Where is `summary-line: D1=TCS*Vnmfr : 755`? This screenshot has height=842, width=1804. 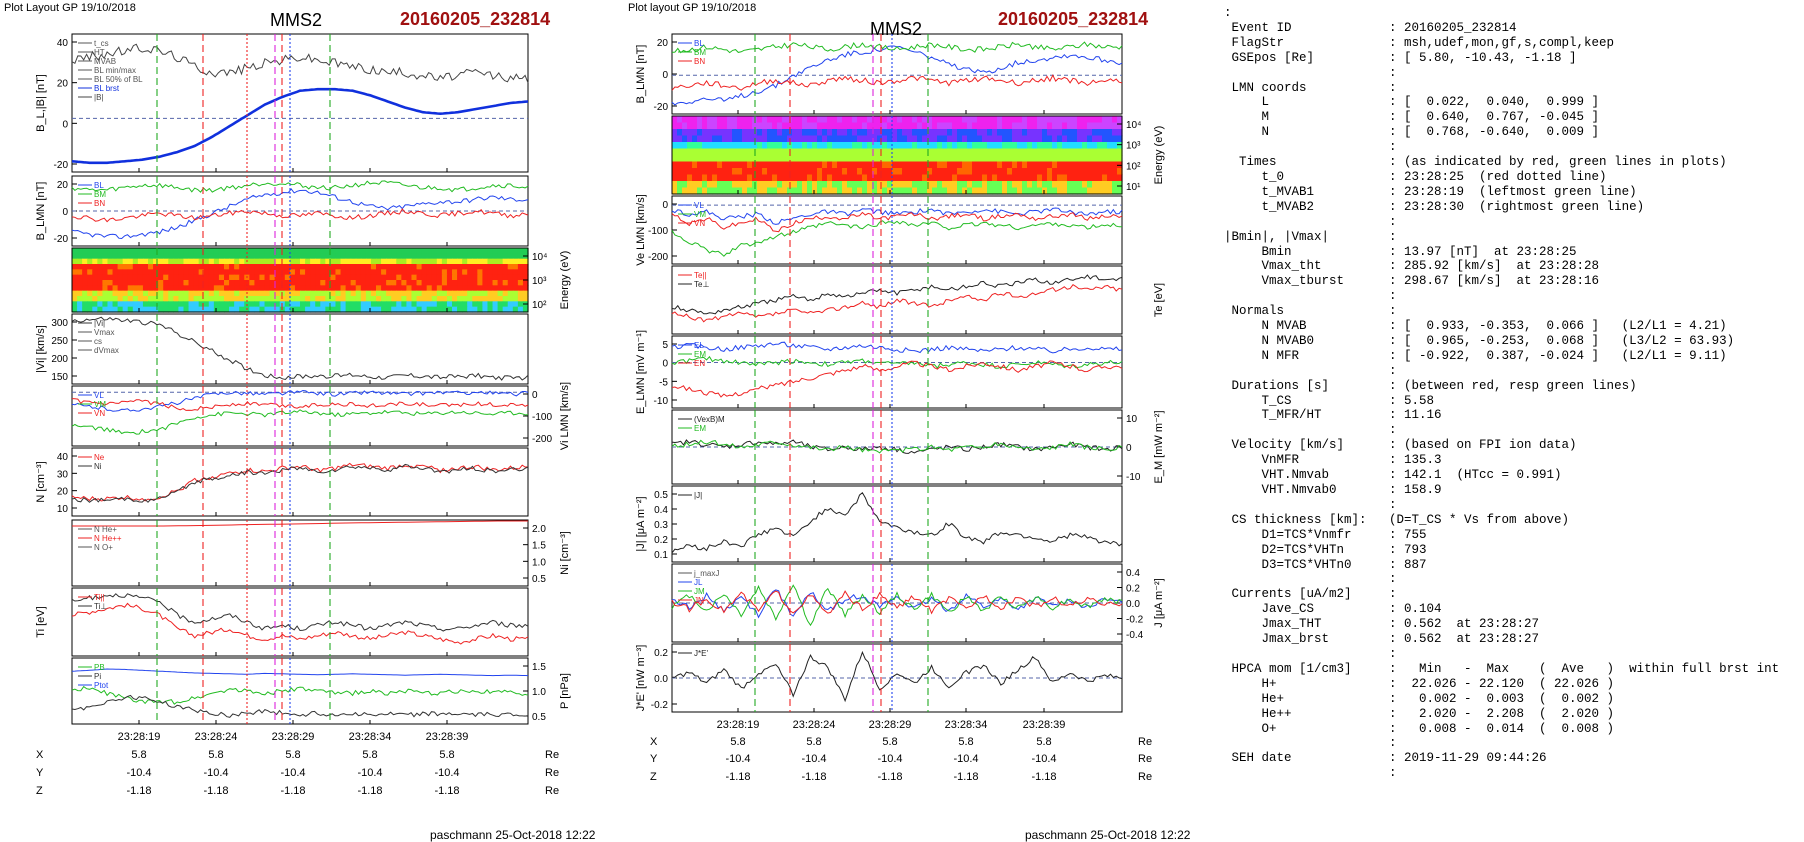
summary-line: D1=TCS*Vnmfr : 755 is located at coordinates (1344, 534).